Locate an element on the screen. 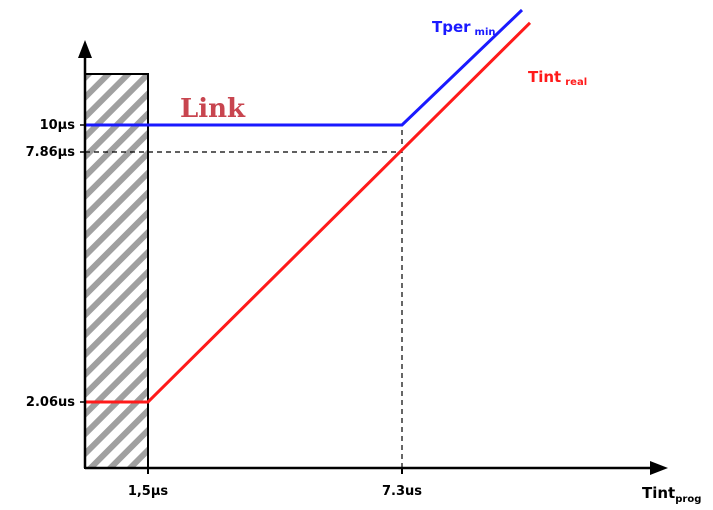 The height and width of the screenshot is (510, 713). y-tick-label-1: 7.86µs is located at coordinates (51, 152).